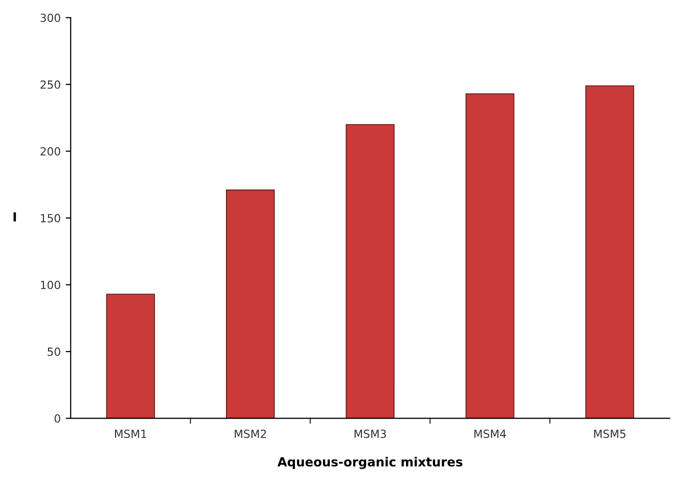  I want to click on y-tick-label: 50, so click(54, 352).